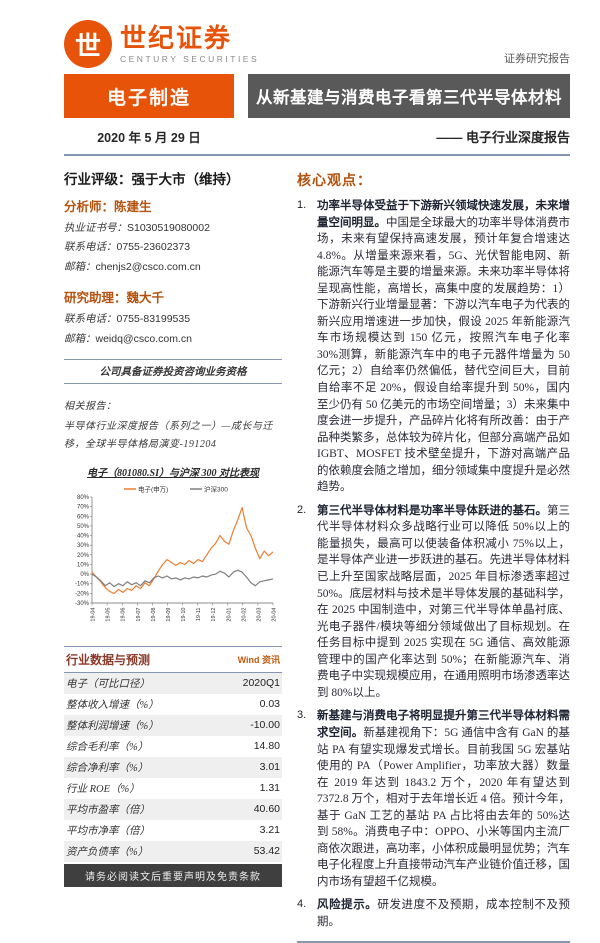 The image size is (600, 943). I want to click on svg-text: 20-01, so click(229, 614).